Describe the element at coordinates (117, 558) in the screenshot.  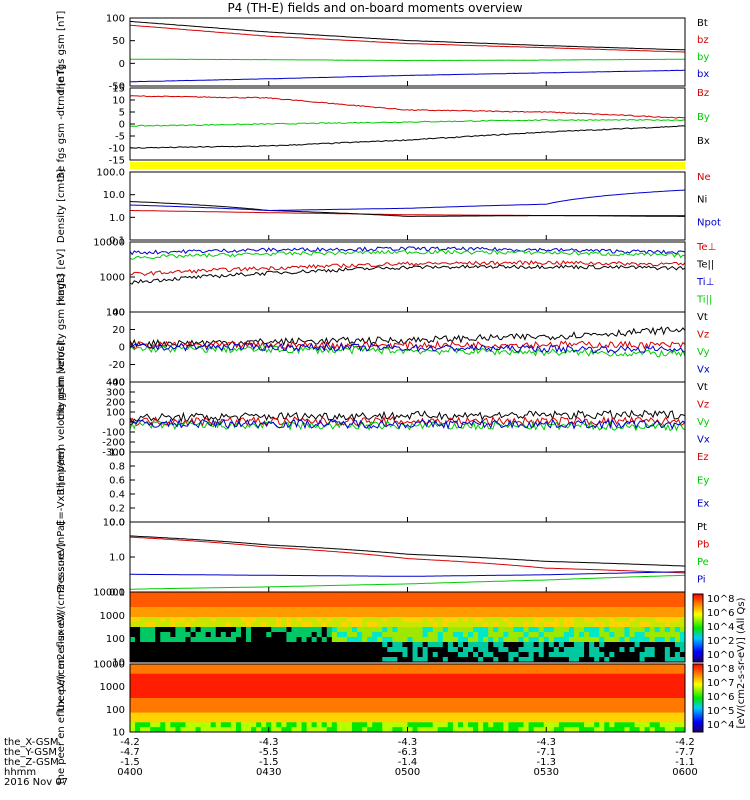
I see `y-tick-label: 1.0` at that location.